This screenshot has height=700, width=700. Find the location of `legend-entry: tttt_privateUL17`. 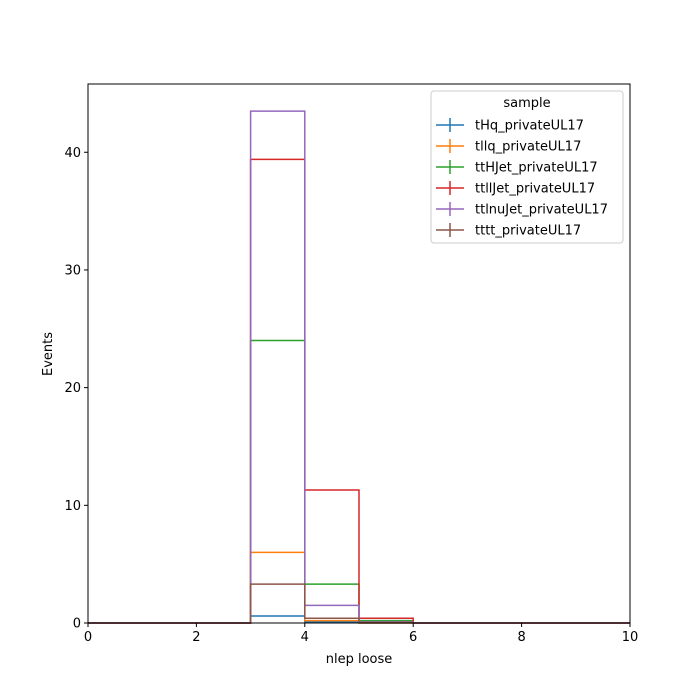

legend-entry: tttt_privateUL17 is located at coordinates (508, 231).